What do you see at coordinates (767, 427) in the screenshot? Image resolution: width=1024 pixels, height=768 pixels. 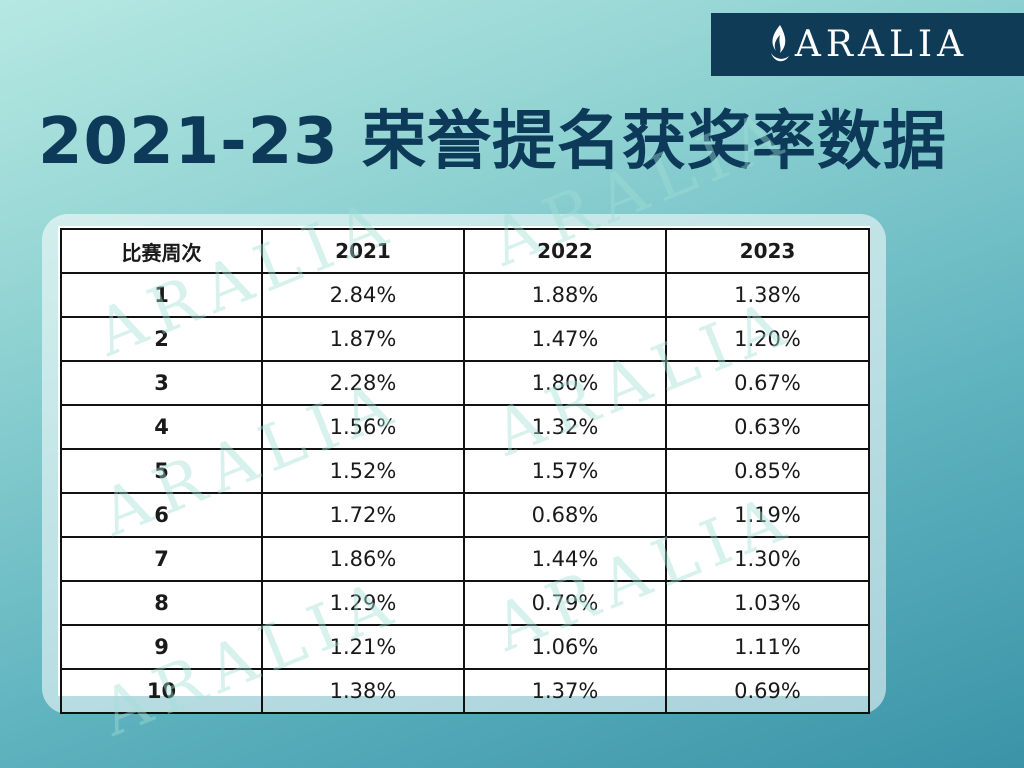 I see `rate-2023-cell: 0.63%` at bounding box center [767, 427].